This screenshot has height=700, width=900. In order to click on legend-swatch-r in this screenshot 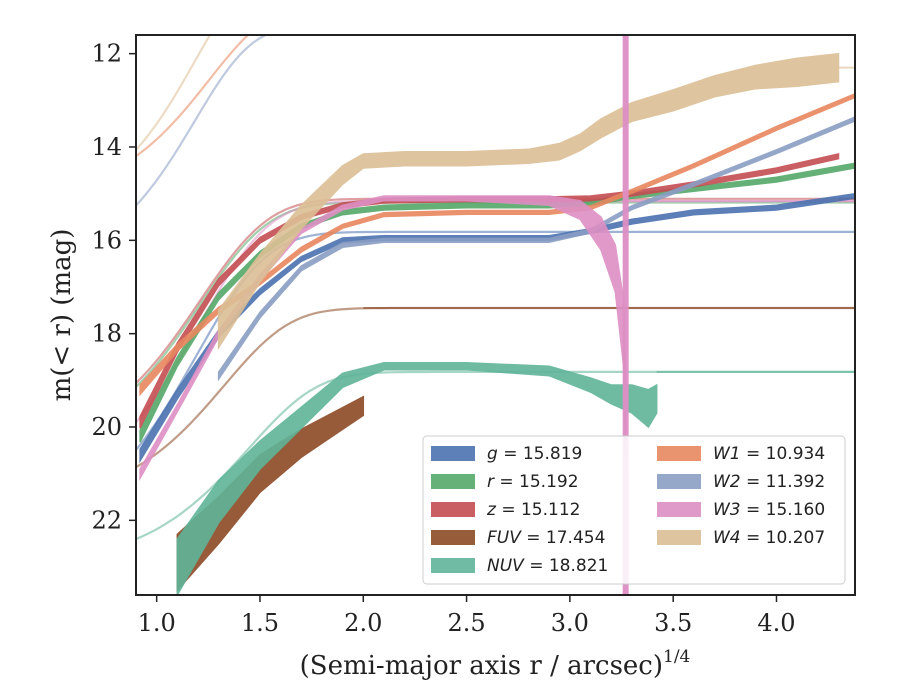, I will do `click(453, 481)`.